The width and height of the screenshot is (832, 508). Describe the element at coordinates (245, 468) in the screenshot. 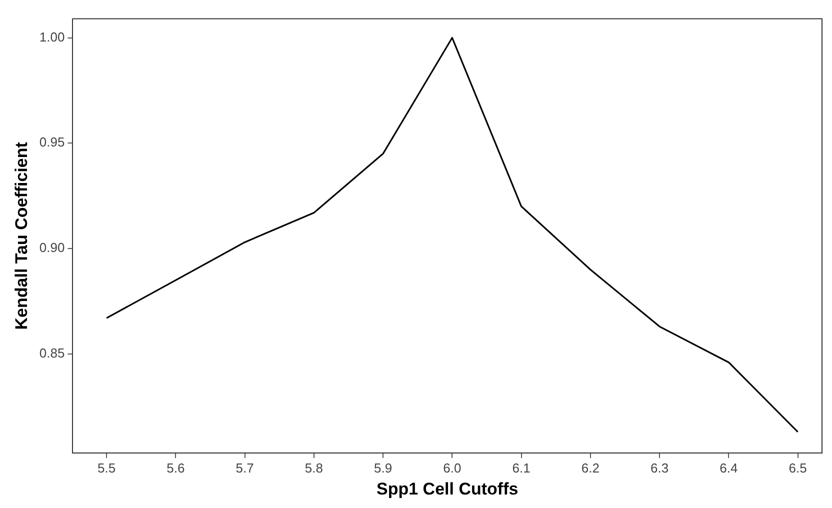

I see `x-tick-label: 5.7` at that location.